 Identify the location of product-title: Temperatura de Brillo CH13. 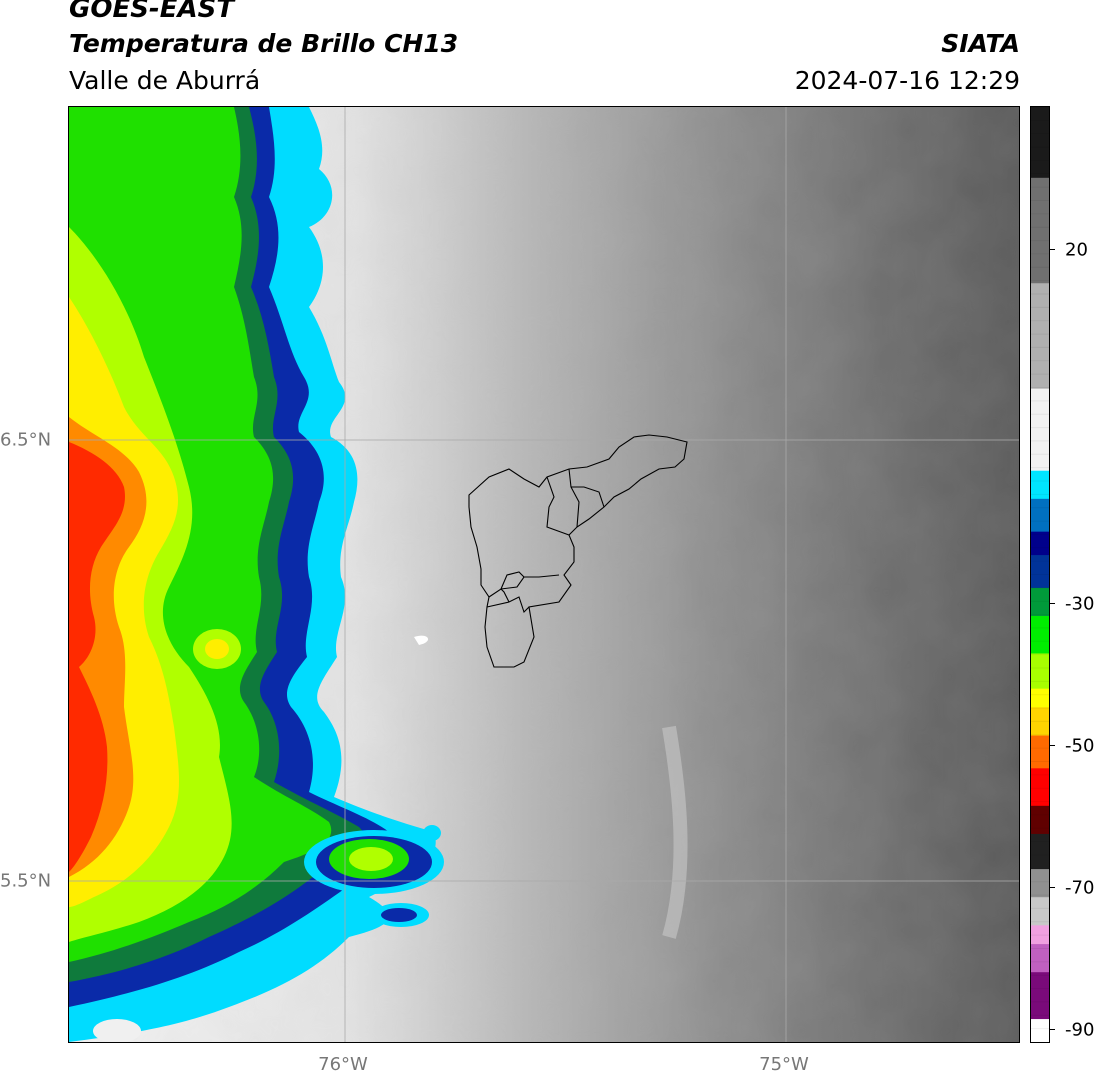
(264, 43).